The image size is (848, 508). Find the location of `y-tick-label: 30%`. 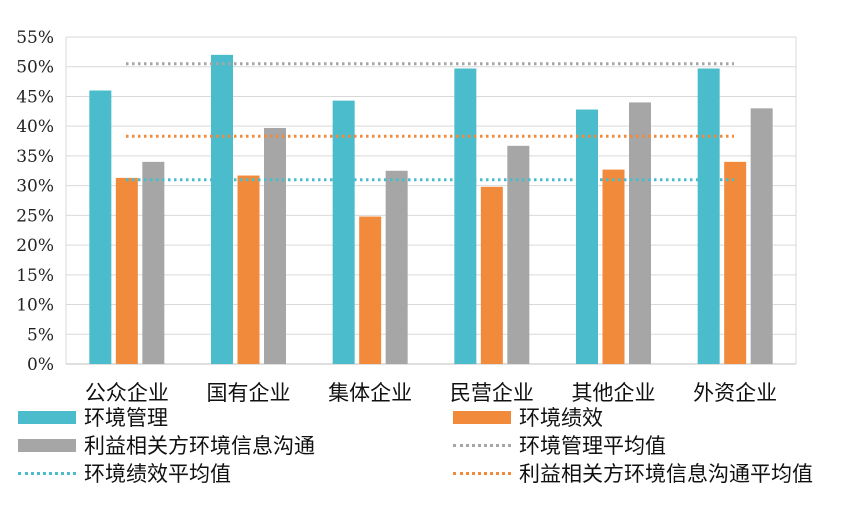

y-tick-label: 30% is located at coordinates (35, 187).